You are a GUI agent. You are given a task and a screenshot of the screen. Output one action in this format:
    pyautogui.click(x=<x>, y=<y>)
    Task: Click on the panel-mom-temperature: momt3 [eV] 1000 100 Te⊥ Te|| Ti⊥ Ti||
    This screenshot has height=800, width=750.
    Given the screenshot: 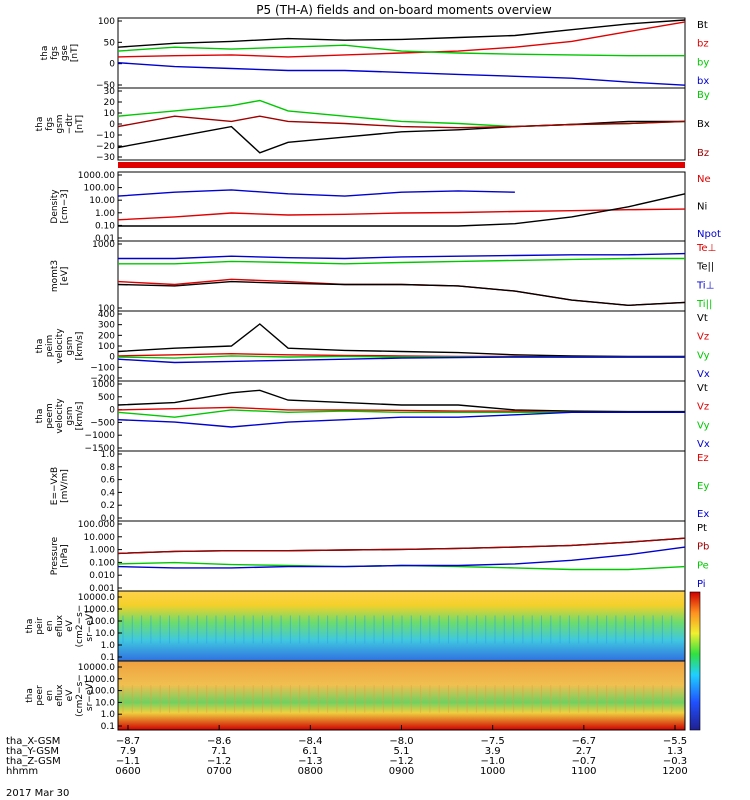 What is the action you would take?
    pyautogui.click(x=383, y=277)
    